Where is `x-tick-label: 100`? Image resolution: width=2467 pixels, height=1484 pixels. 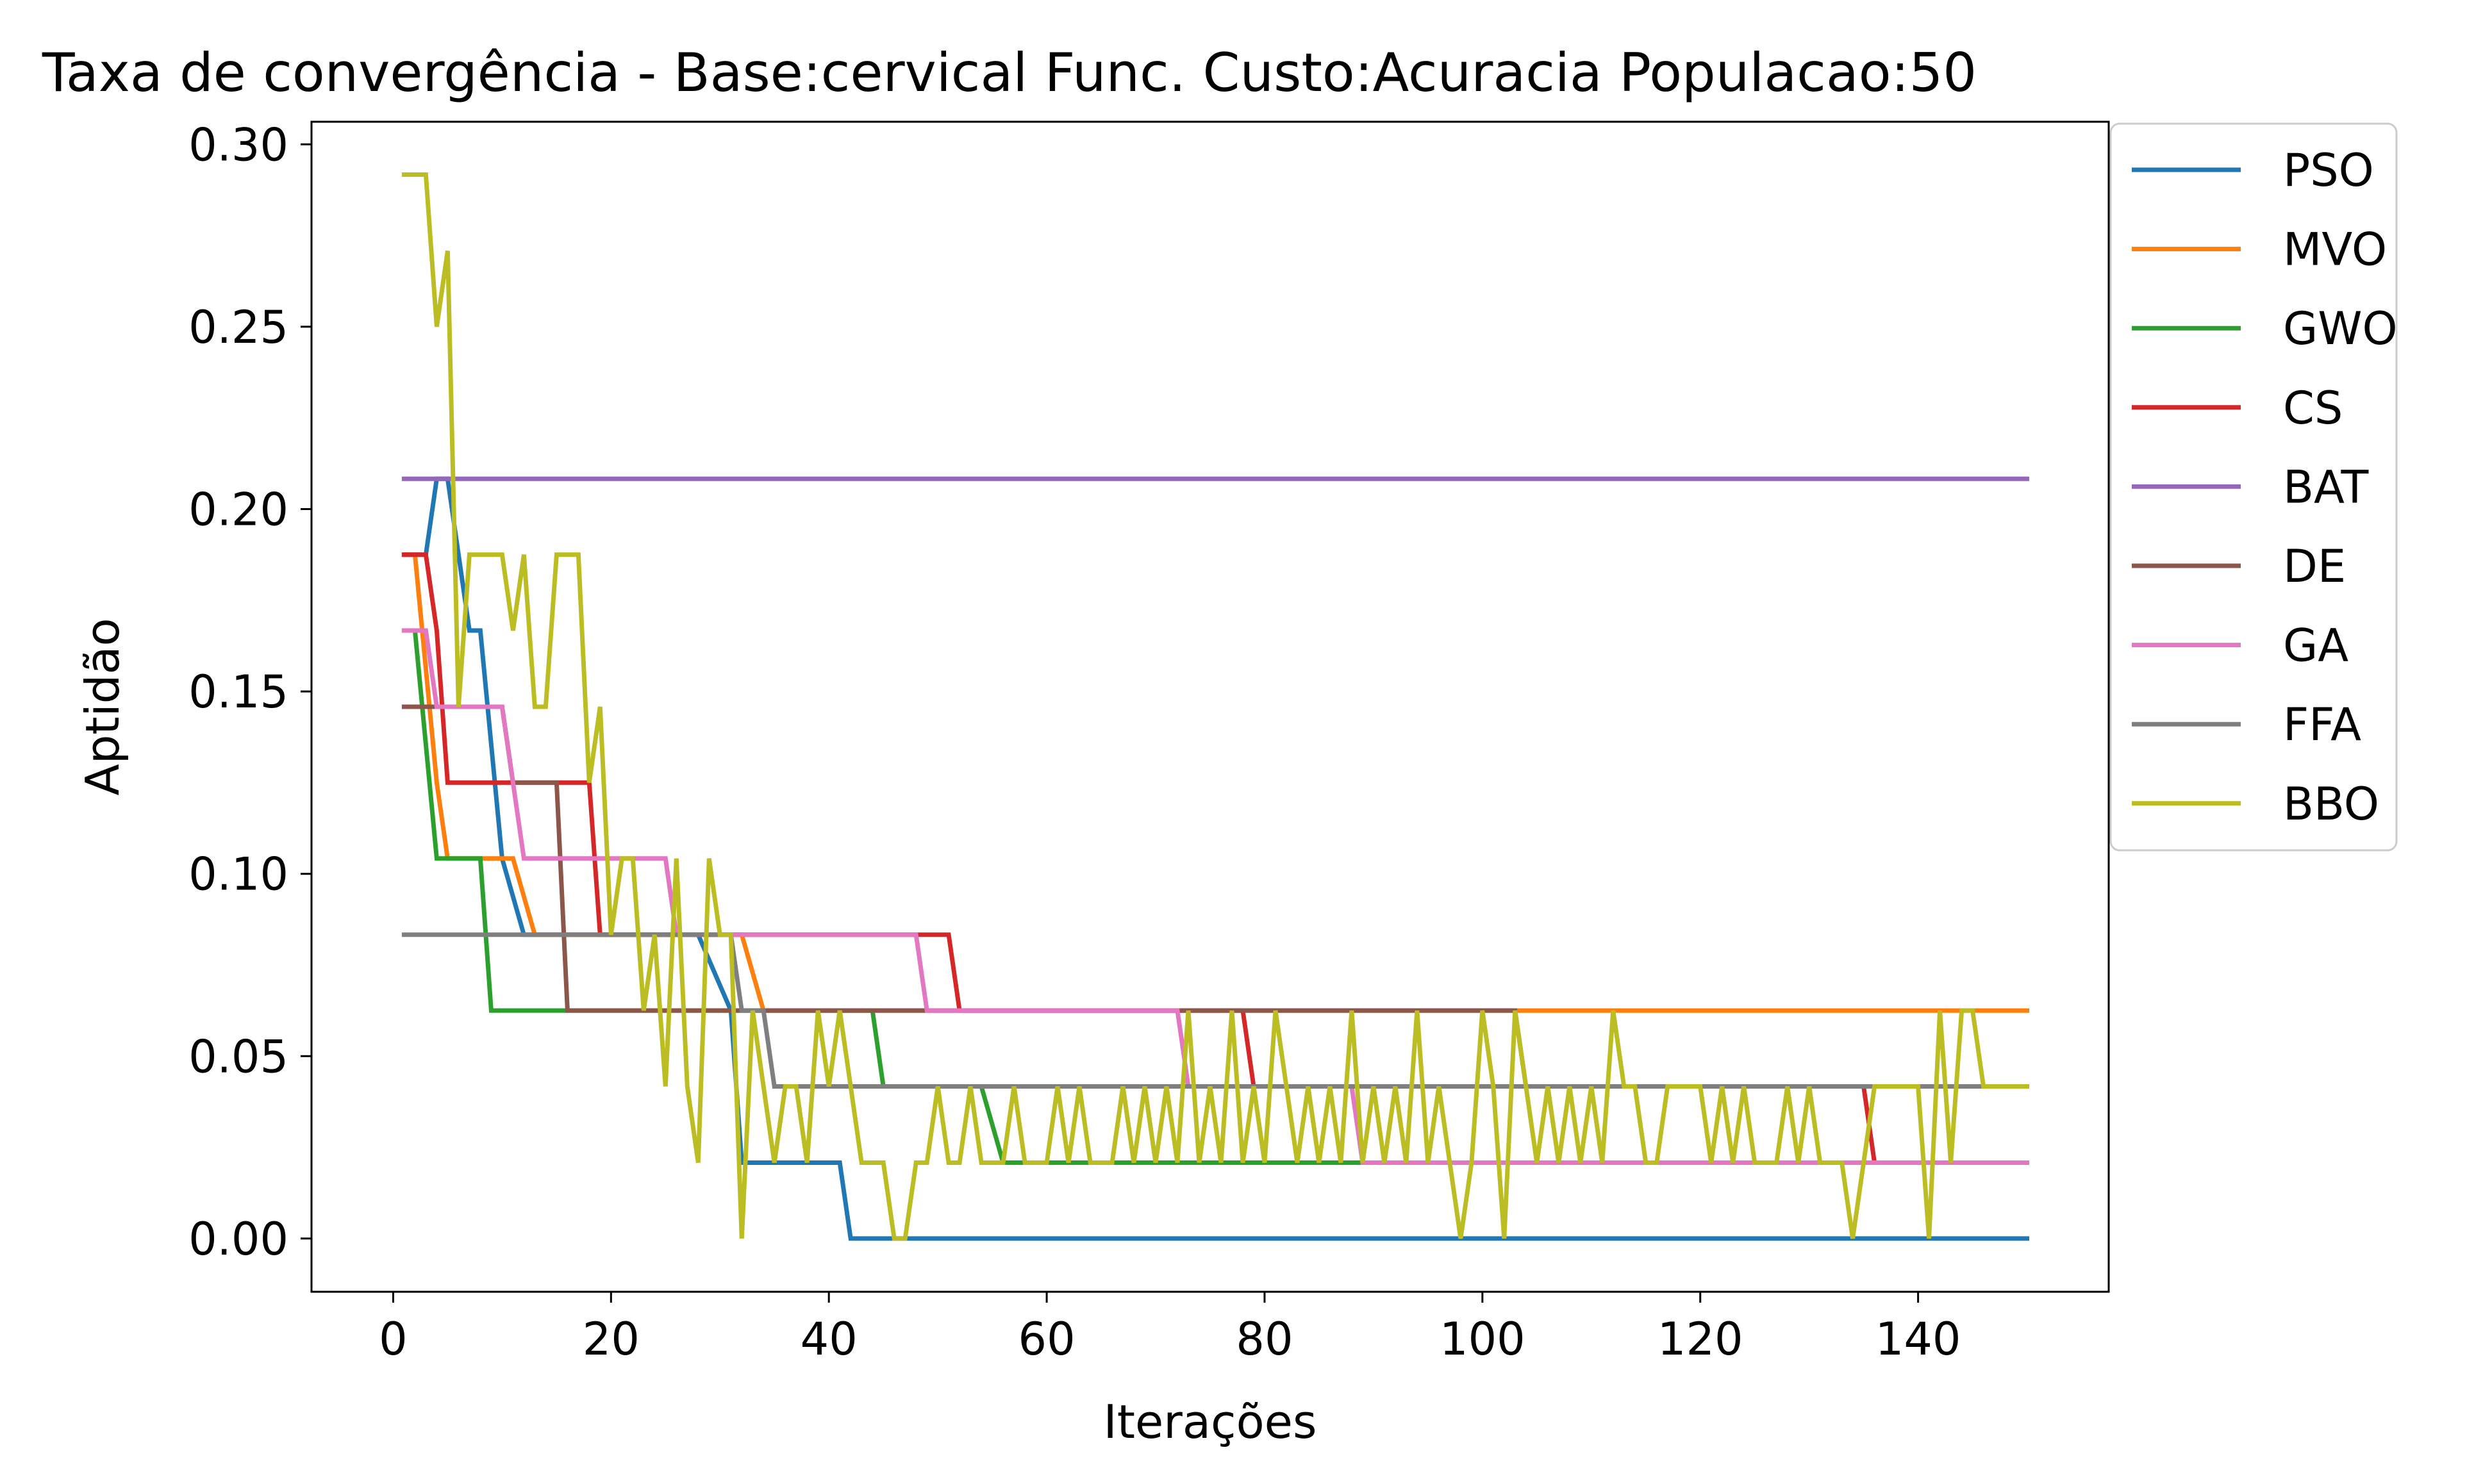
x-tick-label: 100 is located at coordinates (1482, 1339).